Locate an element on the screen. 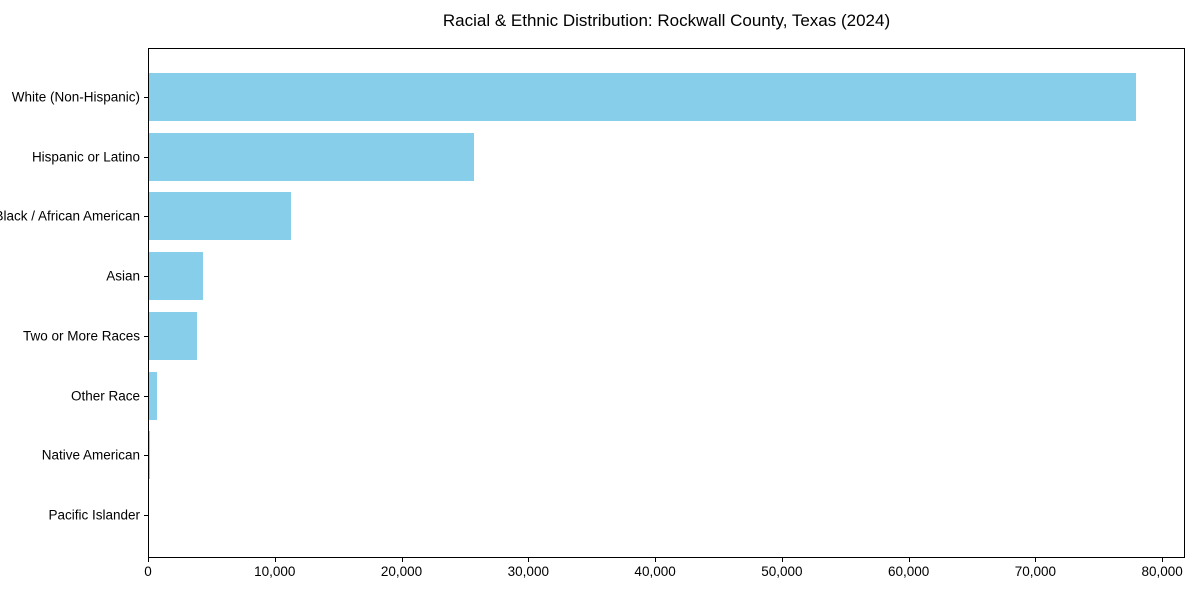  y-tick-mark-asian is located at coordinates (146, 277).